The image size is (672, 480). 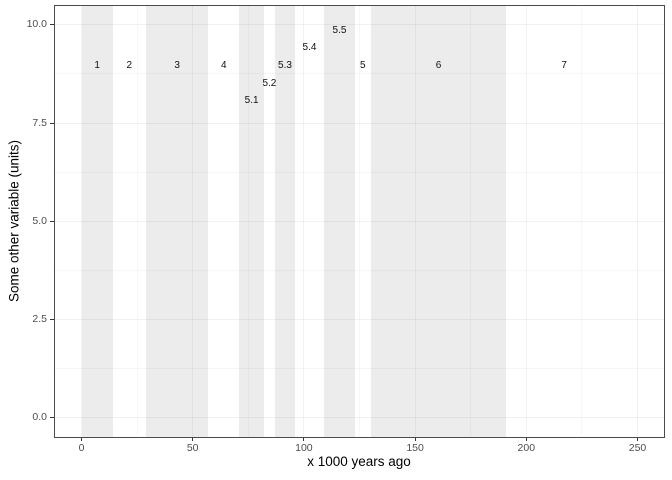 I want to click on stage-band-5.3, so click(x=285, y=221).